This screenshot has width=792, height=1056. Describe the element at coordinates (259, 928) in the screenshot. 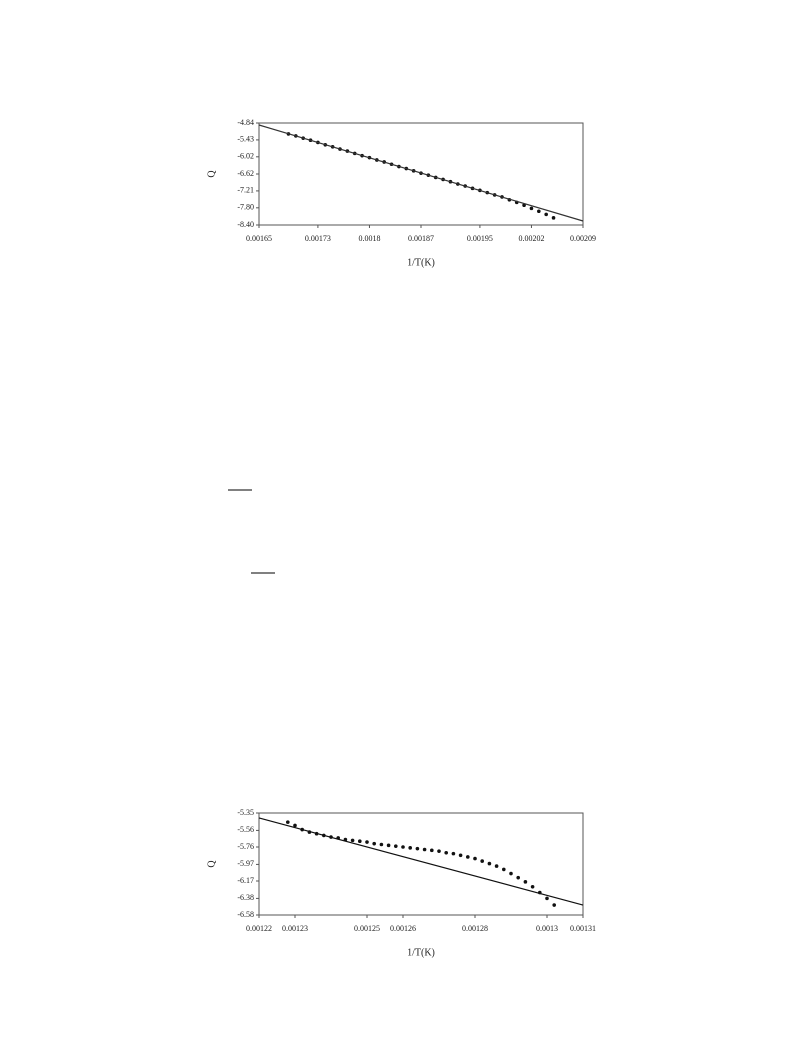

I see `x-tick-label: 0.00122` at that location.